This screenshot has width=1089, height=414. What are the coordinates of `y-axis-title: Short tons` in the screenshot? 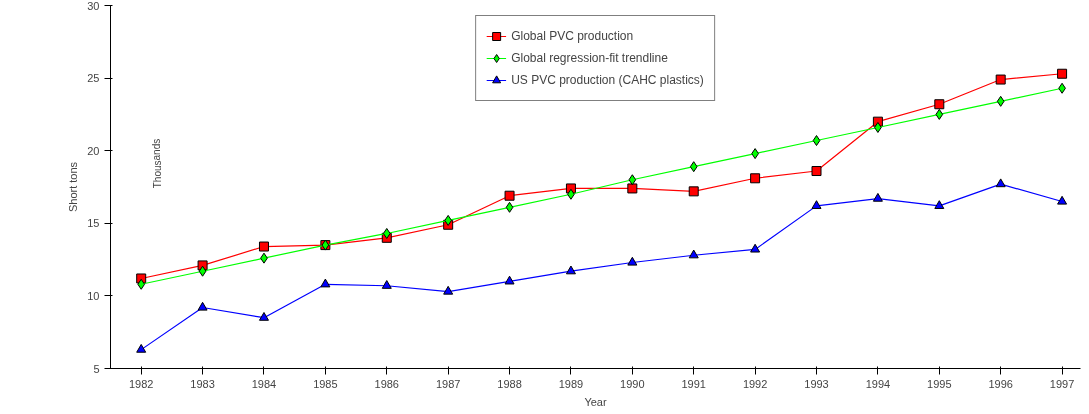 It's located at (73, 187).